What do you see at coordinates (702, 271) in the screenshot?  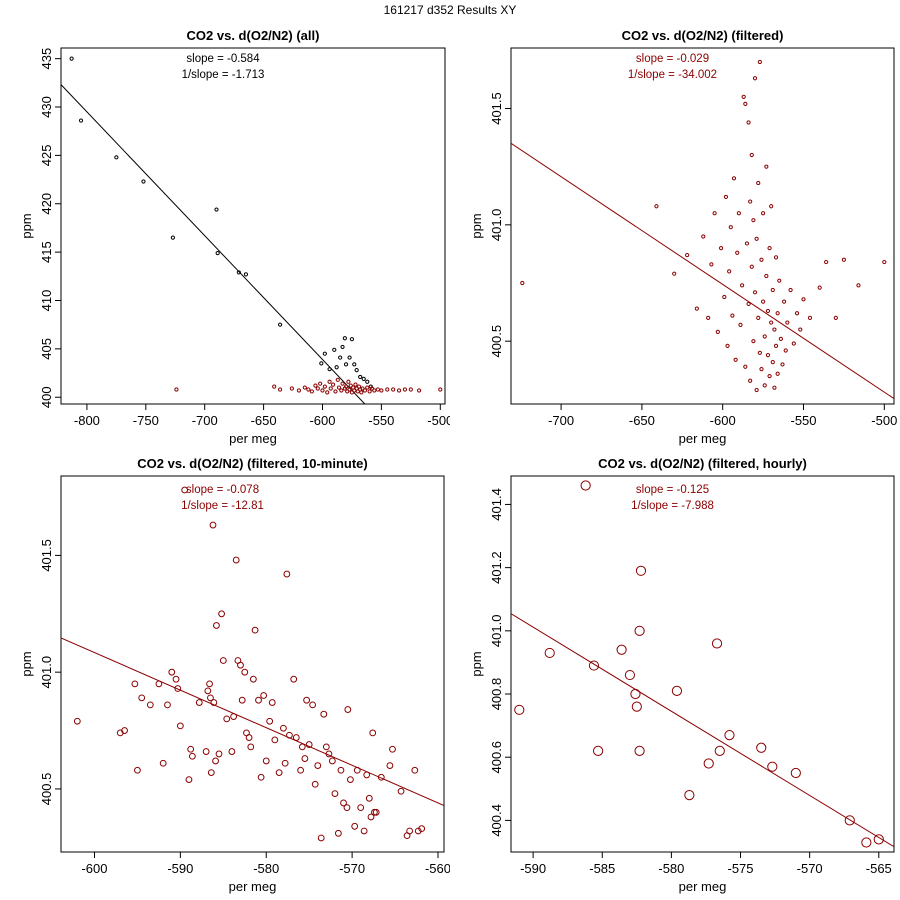 I see `regression-line` at bounding box center [702, 271].